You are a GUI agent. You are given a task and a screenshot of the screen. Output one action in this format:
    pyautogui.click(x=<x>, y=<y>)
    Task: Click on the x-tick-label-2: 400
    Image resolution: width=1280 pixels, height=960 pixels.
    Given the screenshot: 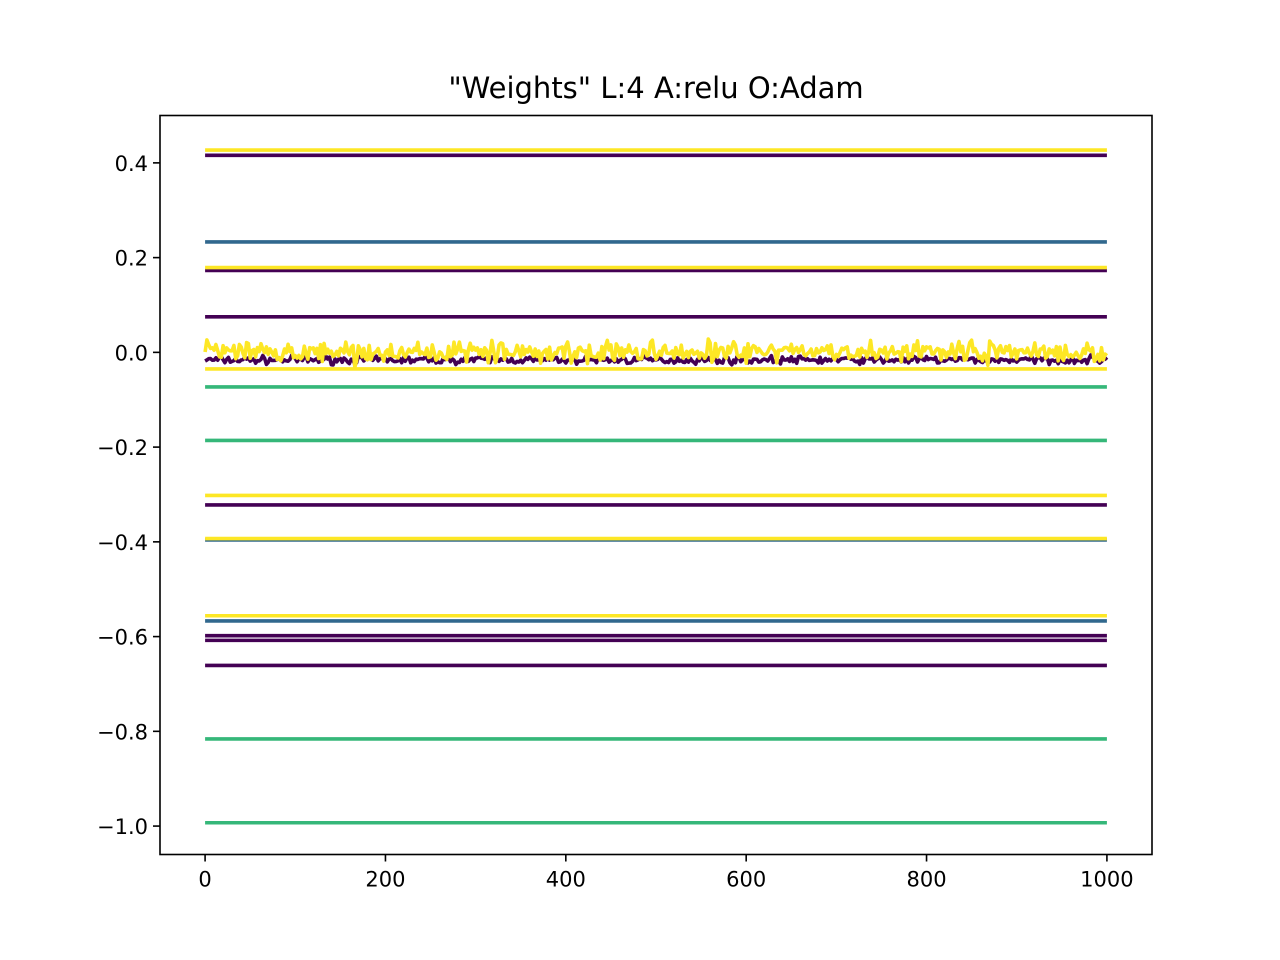 What is the action you would take?
    pyautogui.click(x=566, y=880)
    